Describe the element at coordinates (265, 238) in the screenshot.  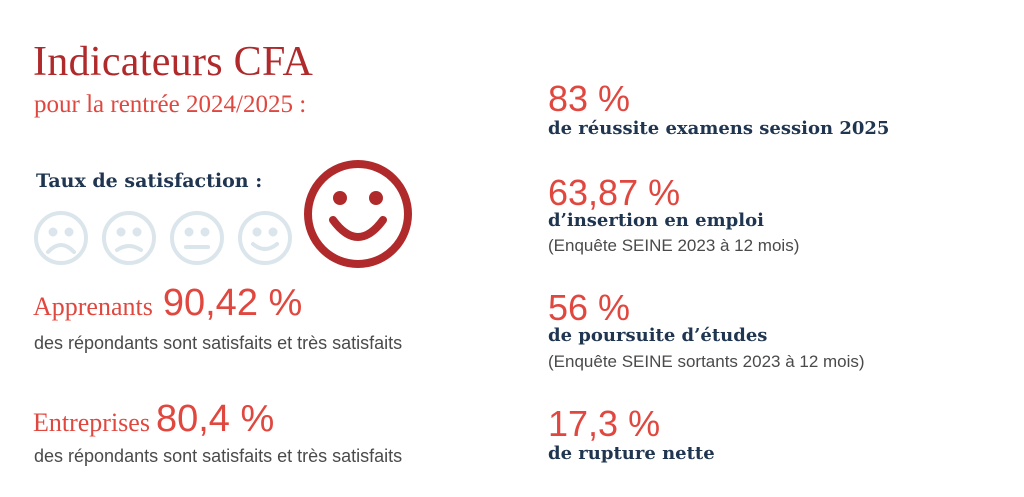
I see `smiling-face-icon` at that location.